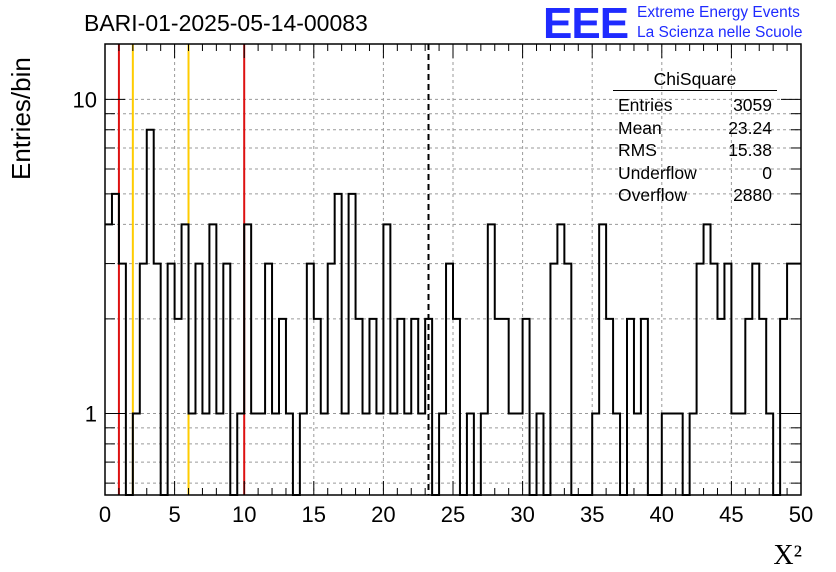 The width and height of the screenshot is (836, 572). Describe the element at coordinates (718, 12) in the screenshot. I see `logo-line-1: Extreme Energy Events` at that location.